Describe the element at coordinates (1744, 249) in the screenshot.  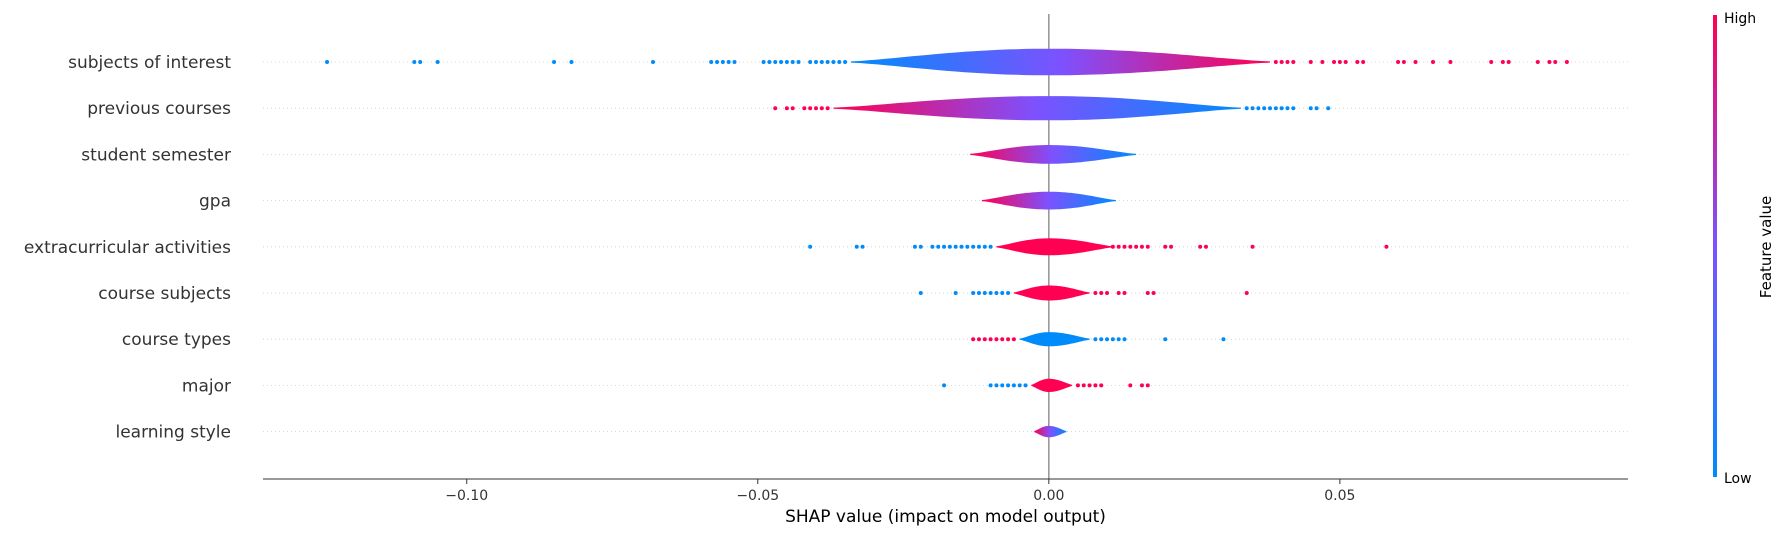
I see `colorbar: High Low Feature value` at that location.